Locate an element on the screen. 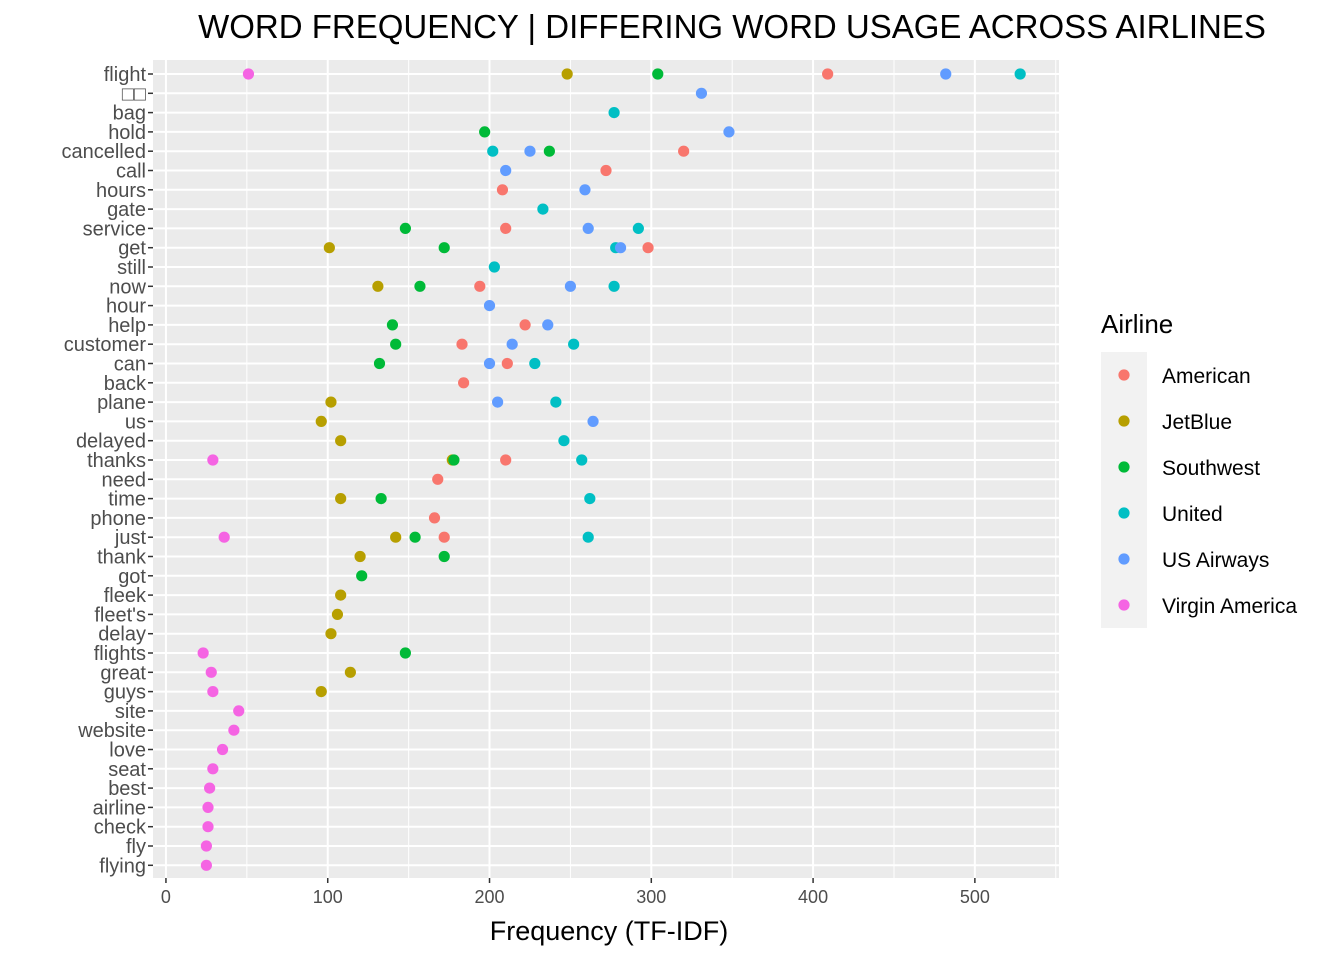 Image resolution: width=1344 pixels, height=960 pixels. legend-label: Southwest is located at coordinates (1211, 468).